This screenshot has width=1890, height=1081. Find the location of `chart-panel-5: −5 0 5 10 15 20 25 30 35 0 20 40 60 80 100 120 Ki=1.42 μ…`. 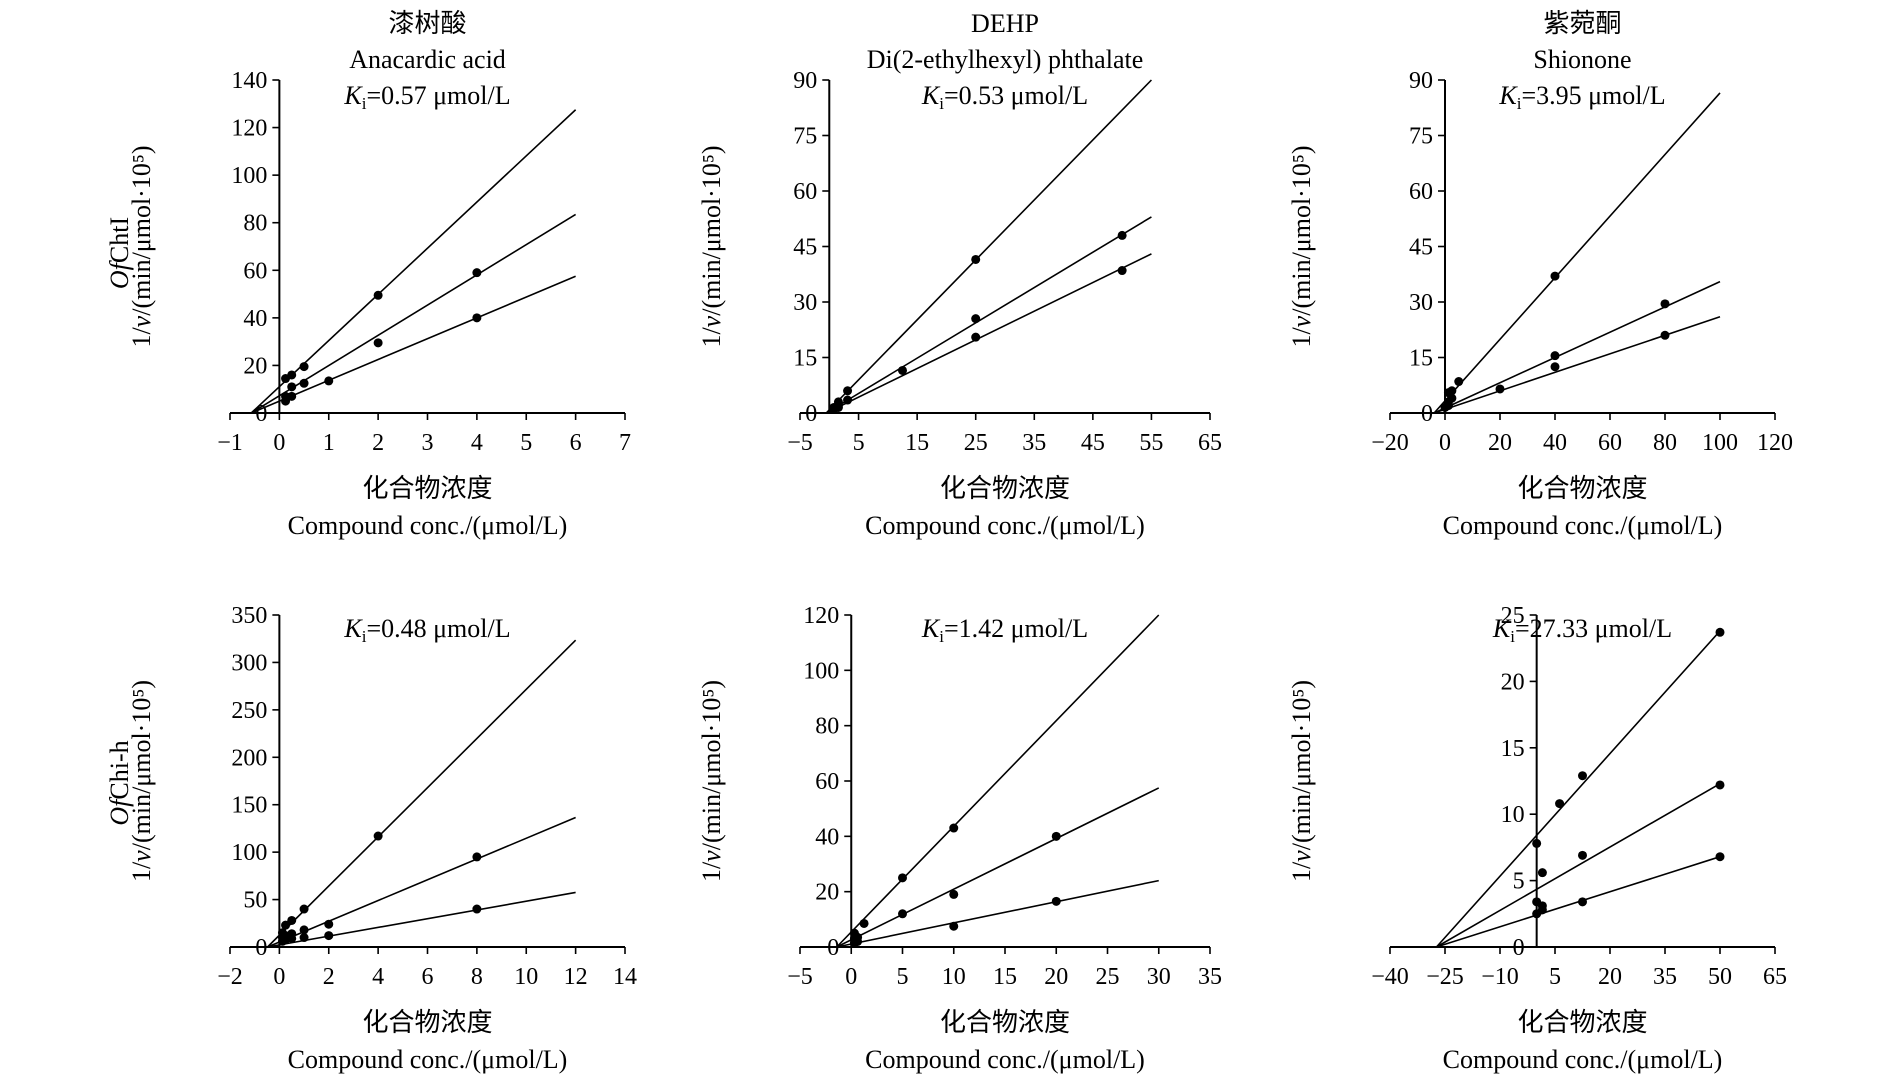

chart-panel-5: −5 0 5 10 15 20 25 30 35 0 20 40 60 80 100 120 Ki=1.42 μ… is located at coordinates (959, 838).